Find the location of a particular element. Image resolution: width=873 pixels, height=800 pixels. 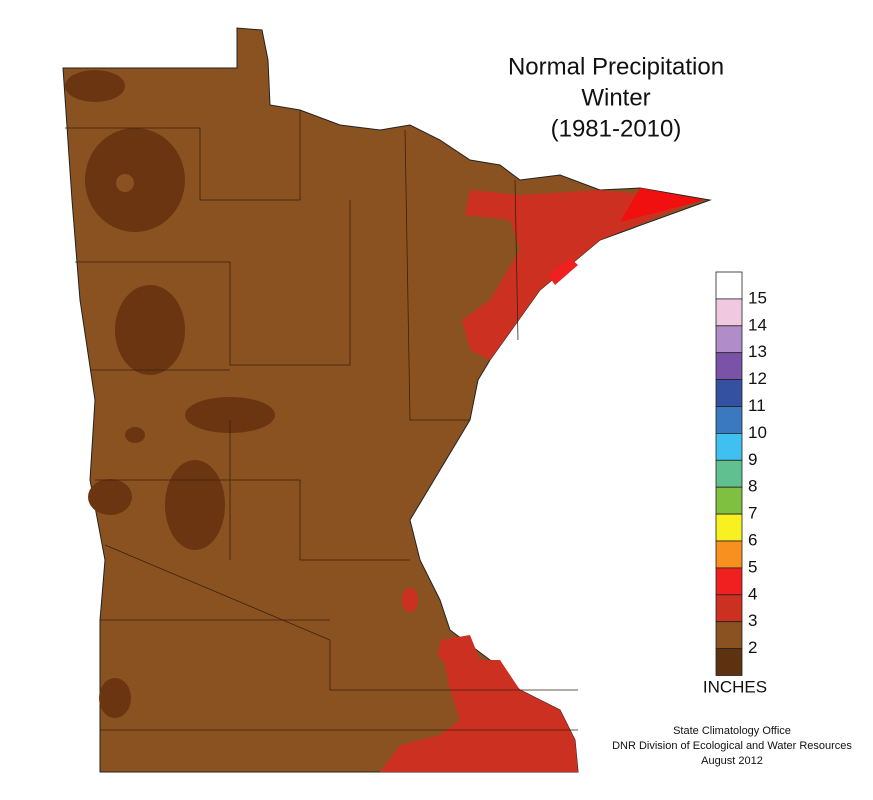

legend-label: 12 is located at coordinates (757, 378).